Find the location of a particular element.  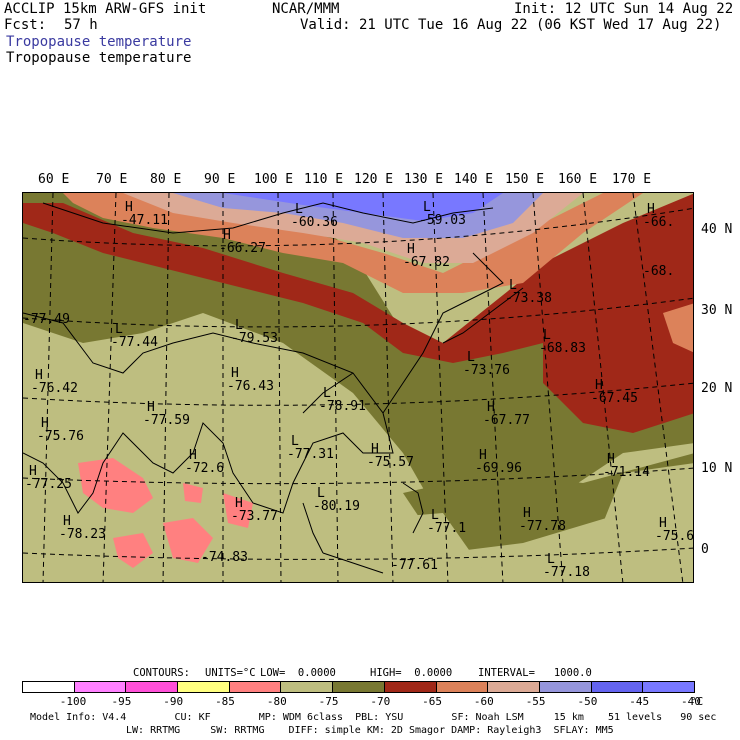

longitude-label: 70 E is located at coordinates (112, 179).